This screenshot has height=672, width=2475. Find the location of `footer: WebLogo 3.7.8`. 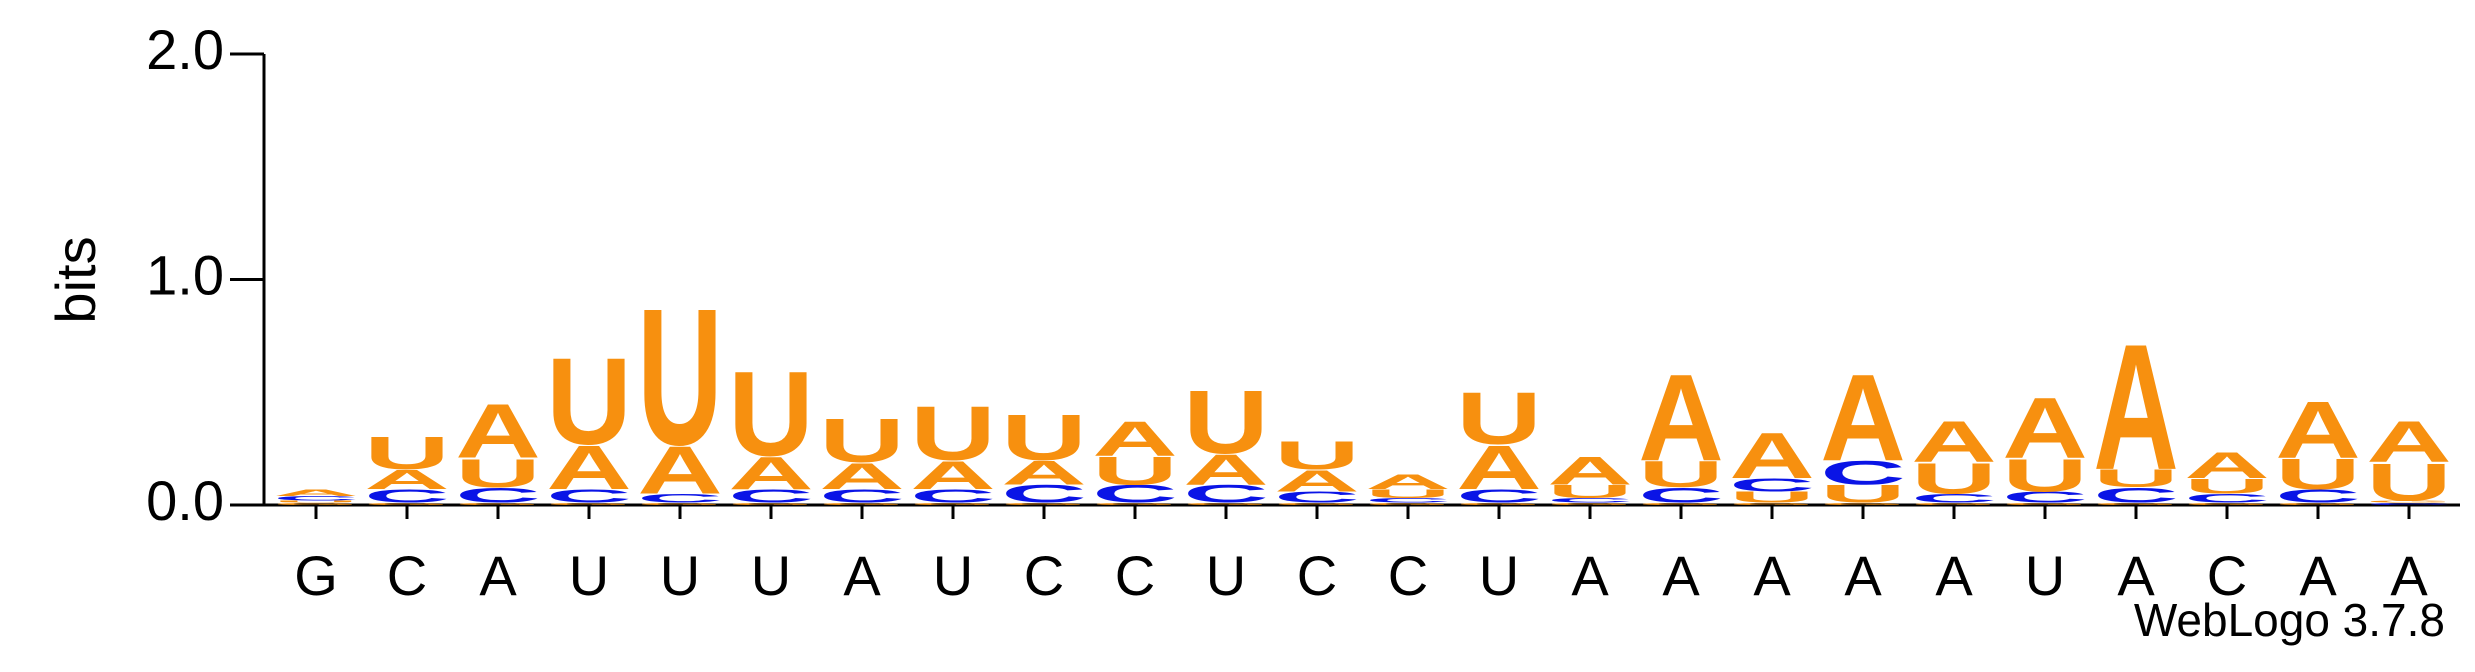

footer: WebLogo 3.7.8 is located at coordinates (2289, 620).